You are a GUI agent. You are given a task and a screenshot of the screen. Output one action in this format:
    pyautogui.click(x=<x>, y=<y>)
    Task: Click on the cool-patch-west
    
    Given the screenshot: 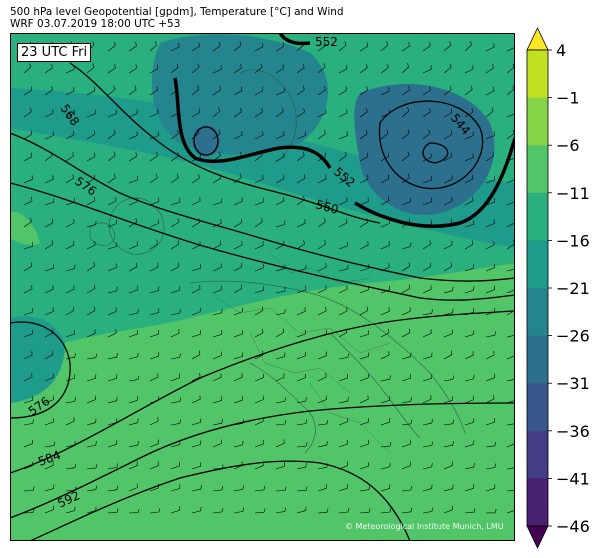 What is the action you would take?
    pyautogui.click(x=37, y=359)
    